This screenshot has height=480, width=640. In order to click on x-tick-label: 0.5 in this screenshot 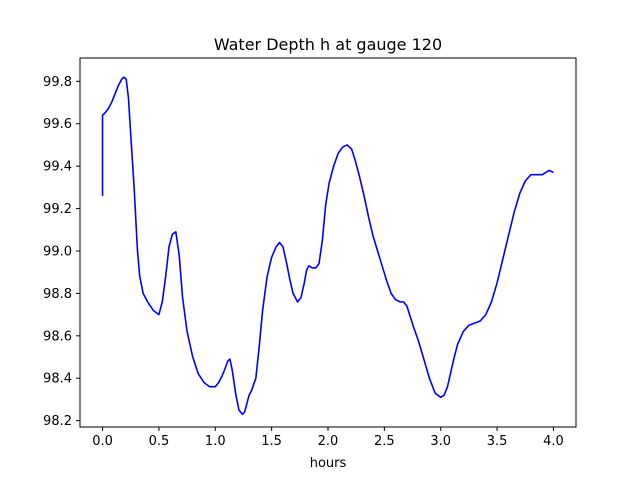, I will do `click(159, 441)`.